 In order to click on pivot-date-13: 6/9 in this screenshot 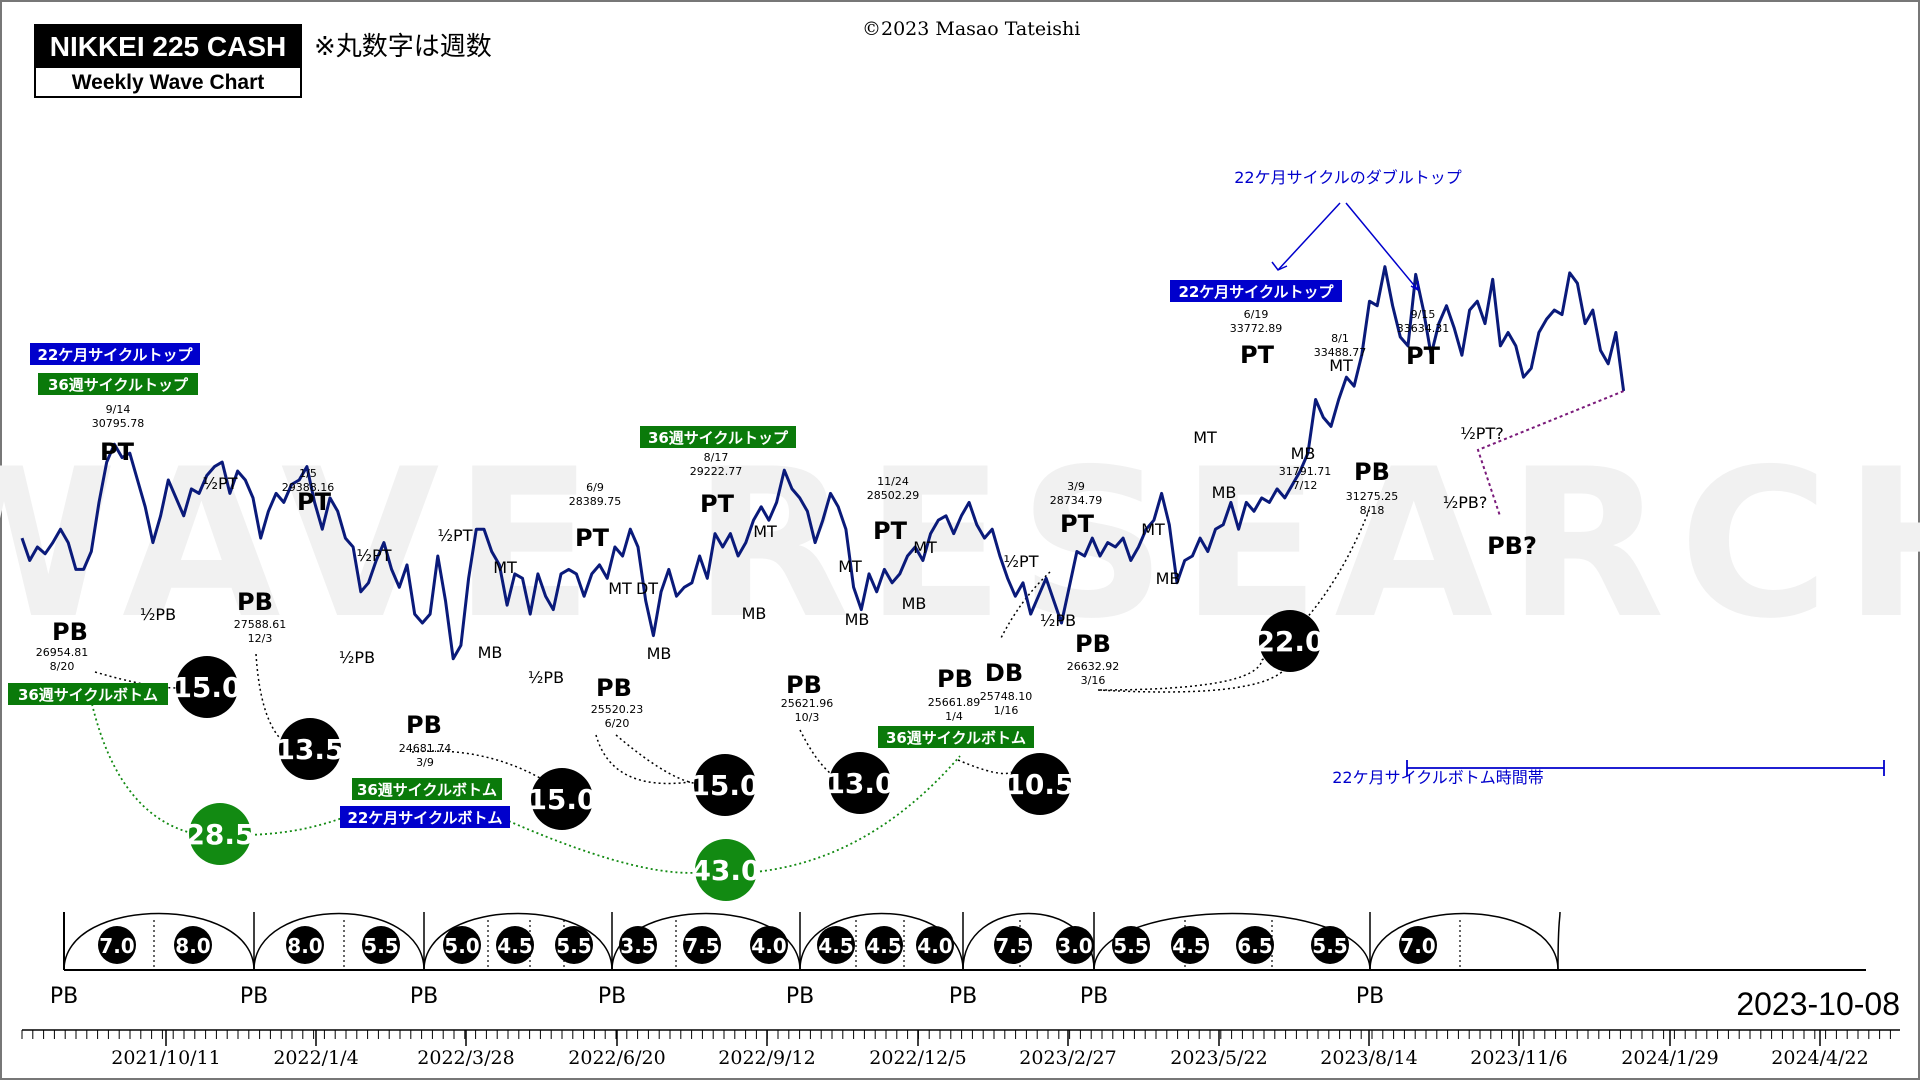, I will do `click(595, 487)`.